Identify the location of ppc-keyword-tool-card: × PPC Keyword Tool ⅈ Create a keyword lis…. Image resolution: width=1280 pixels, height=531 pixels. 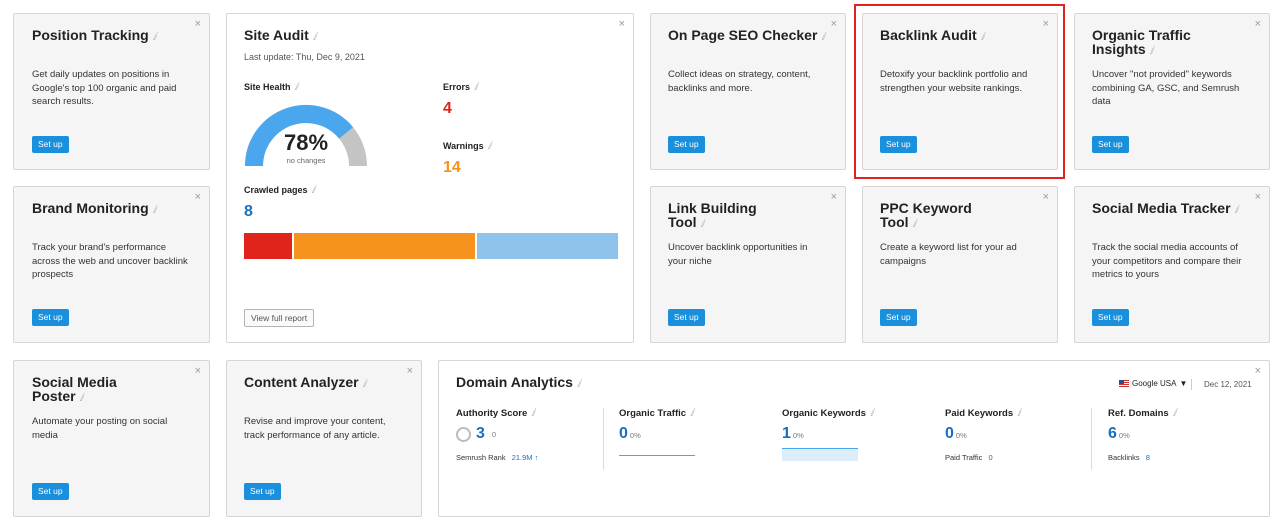
(960, 264).